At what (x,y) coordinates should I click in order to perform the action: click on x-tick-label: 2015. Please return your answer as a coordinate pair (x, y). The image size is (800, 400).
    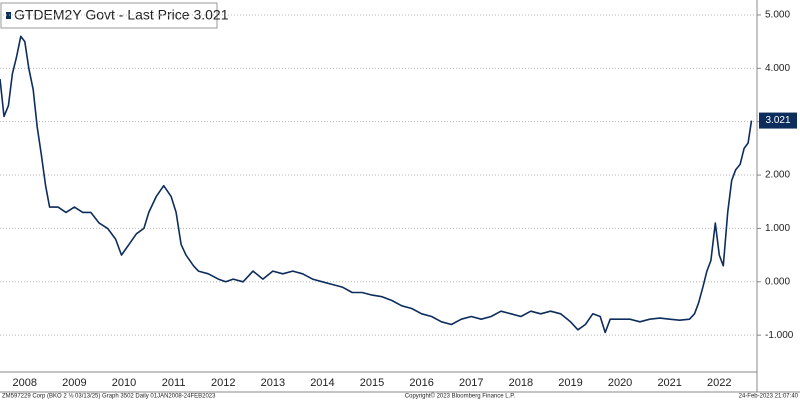
    Looking at the image, I should click on (372, 383).